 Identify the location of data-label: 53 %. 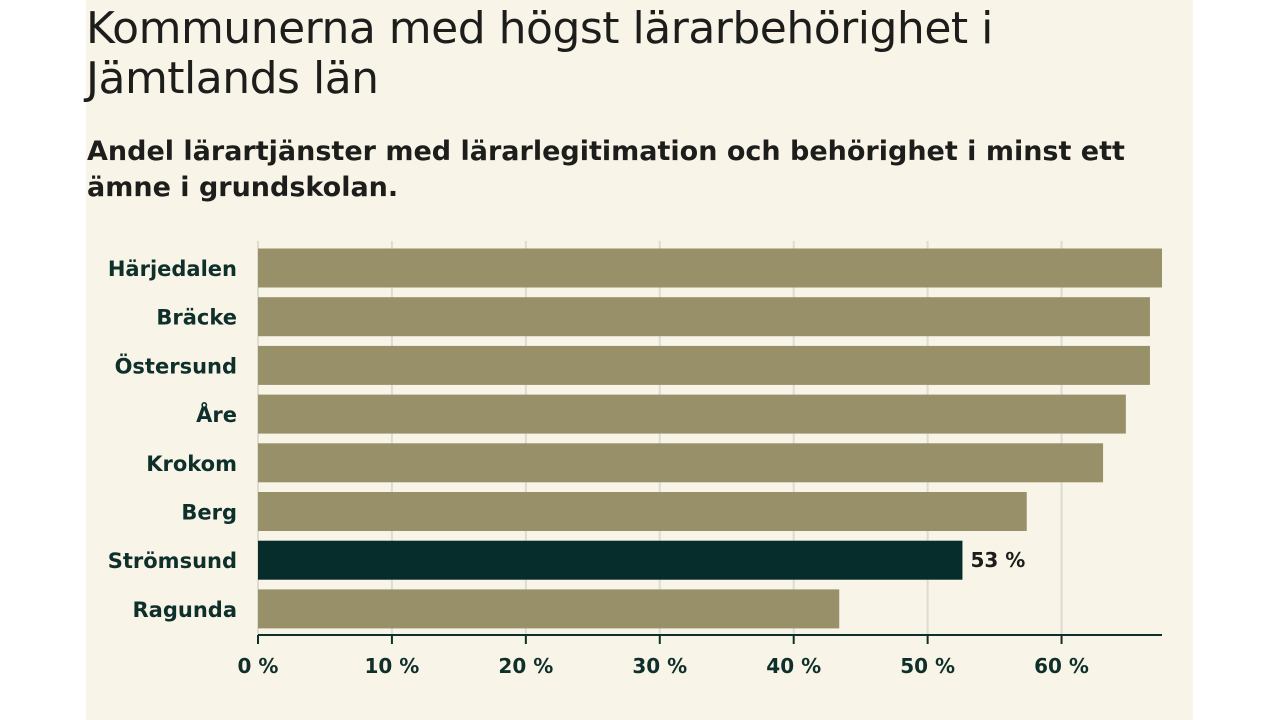
(997, 560).